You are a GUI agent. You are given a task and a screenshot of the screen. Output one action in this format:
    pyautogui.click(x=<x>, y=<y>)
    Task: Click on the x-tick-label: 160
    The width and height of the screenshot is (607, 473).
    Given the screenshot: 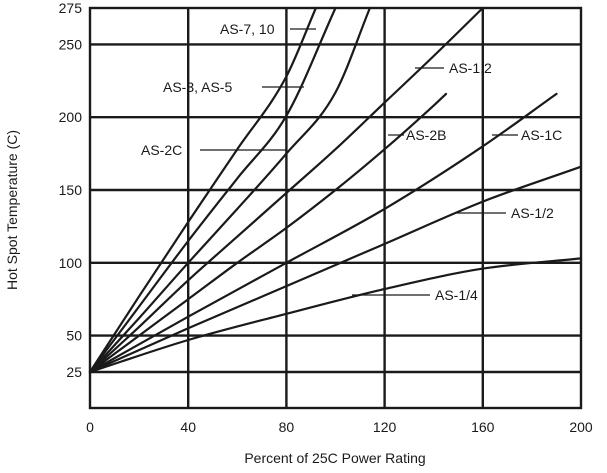 What is the action you would take?
    pyautogui.click(x=483, y=427)
    